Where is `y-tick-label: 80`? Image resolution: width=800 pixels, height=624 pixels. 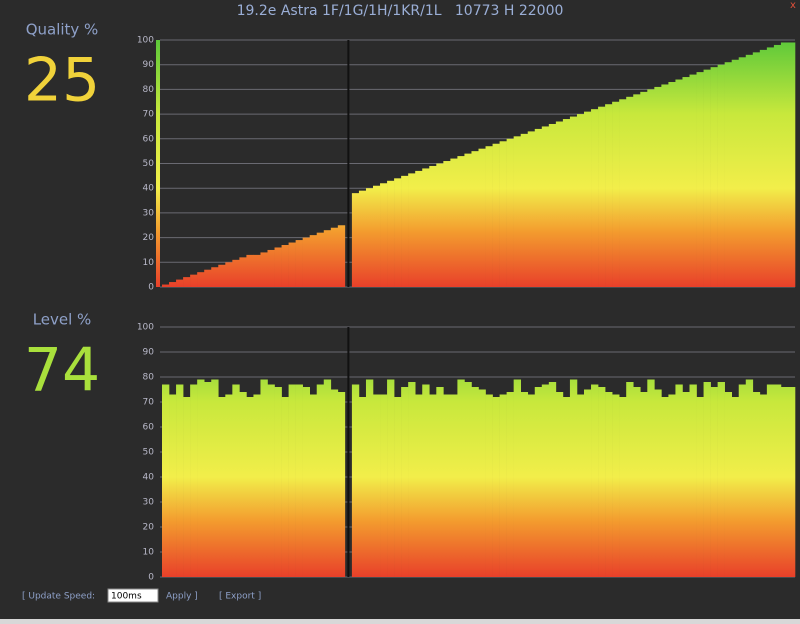
y-tick-label: 80 is located at coordinates (149, 90).